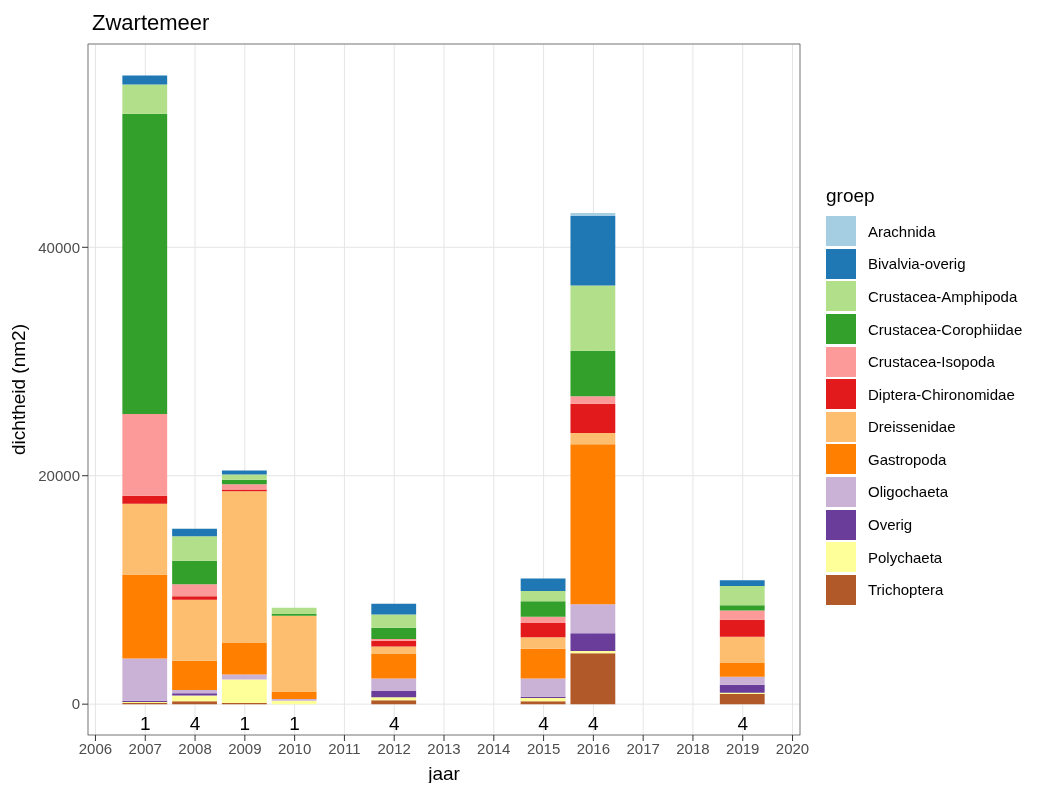  Describe the element at coordinates (851, 195) in the screenshot. I see `legend-title: groep` at that location.